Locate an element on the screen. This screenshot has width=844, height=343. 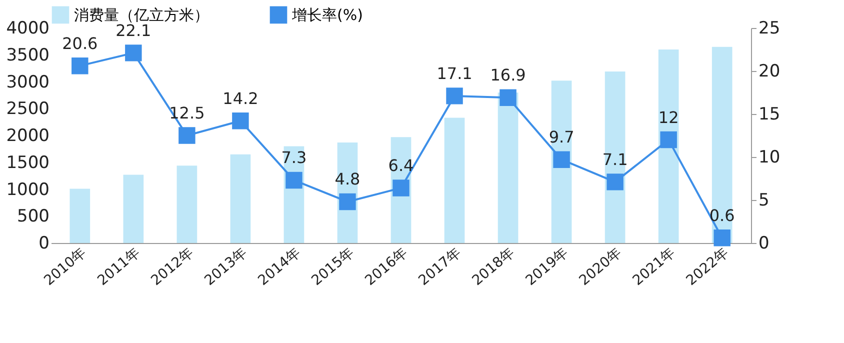
data-label: 4.8 is located at coordinates (347, 179).